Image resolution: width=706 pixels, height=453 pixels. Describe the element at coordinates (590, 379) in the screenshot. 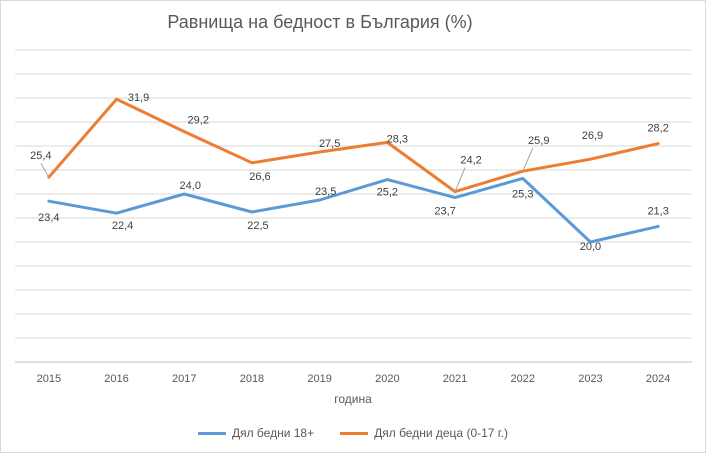

I see `x-tick-label: 2023` at that location.